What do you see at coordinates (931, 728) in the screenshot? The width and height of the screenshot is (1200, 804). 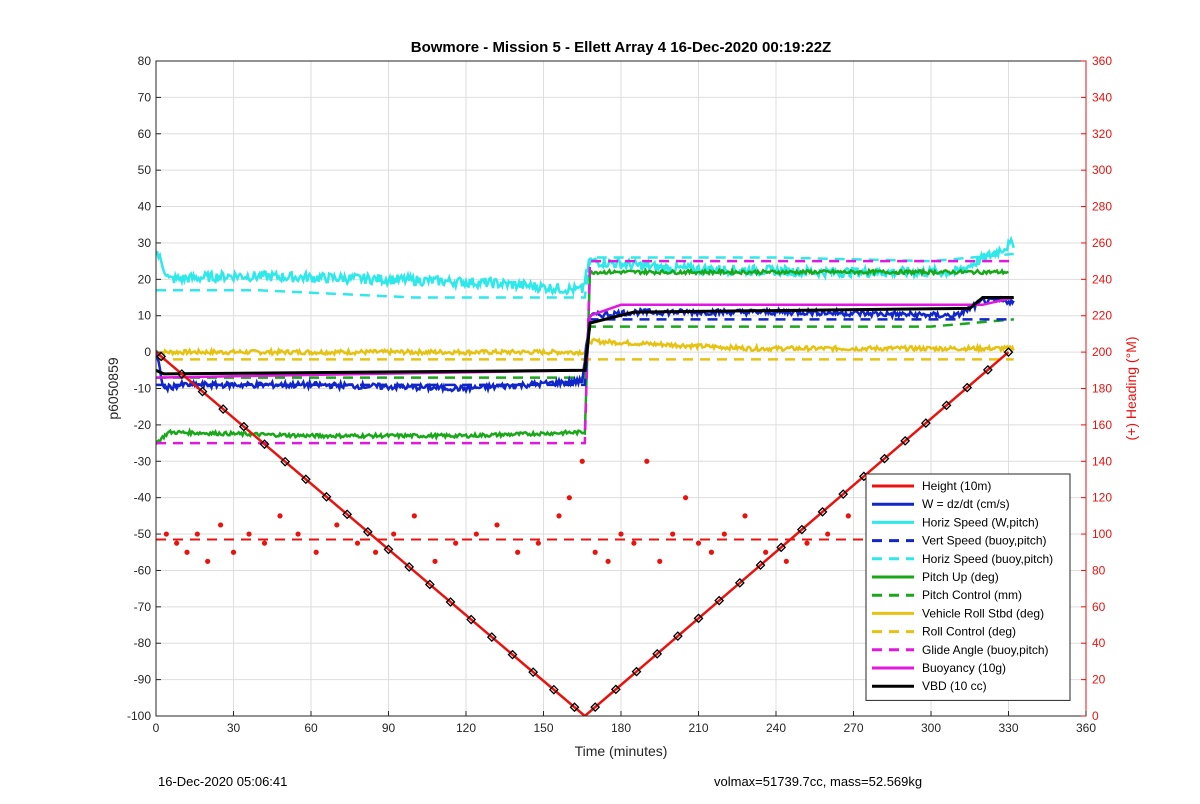 I see `x-tick-label: 300` at bounding box center [931, 728].